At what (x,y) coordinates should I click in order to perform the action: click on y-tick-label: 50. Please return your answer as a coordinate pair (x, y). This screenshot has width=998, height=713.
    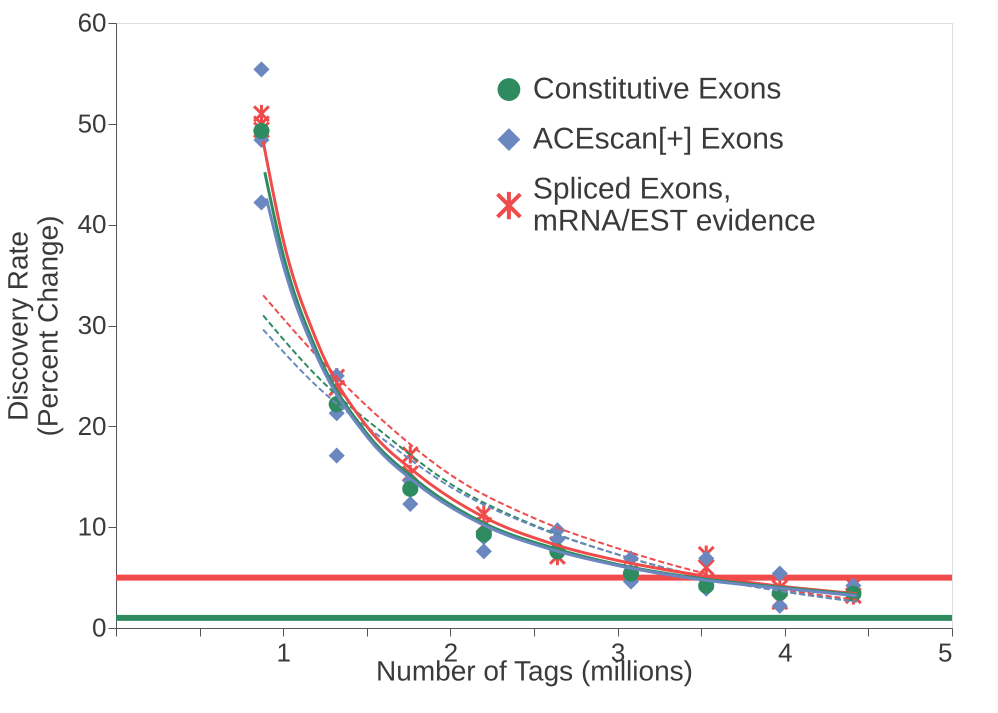
    Looking at the image, I should click on (92, 123).